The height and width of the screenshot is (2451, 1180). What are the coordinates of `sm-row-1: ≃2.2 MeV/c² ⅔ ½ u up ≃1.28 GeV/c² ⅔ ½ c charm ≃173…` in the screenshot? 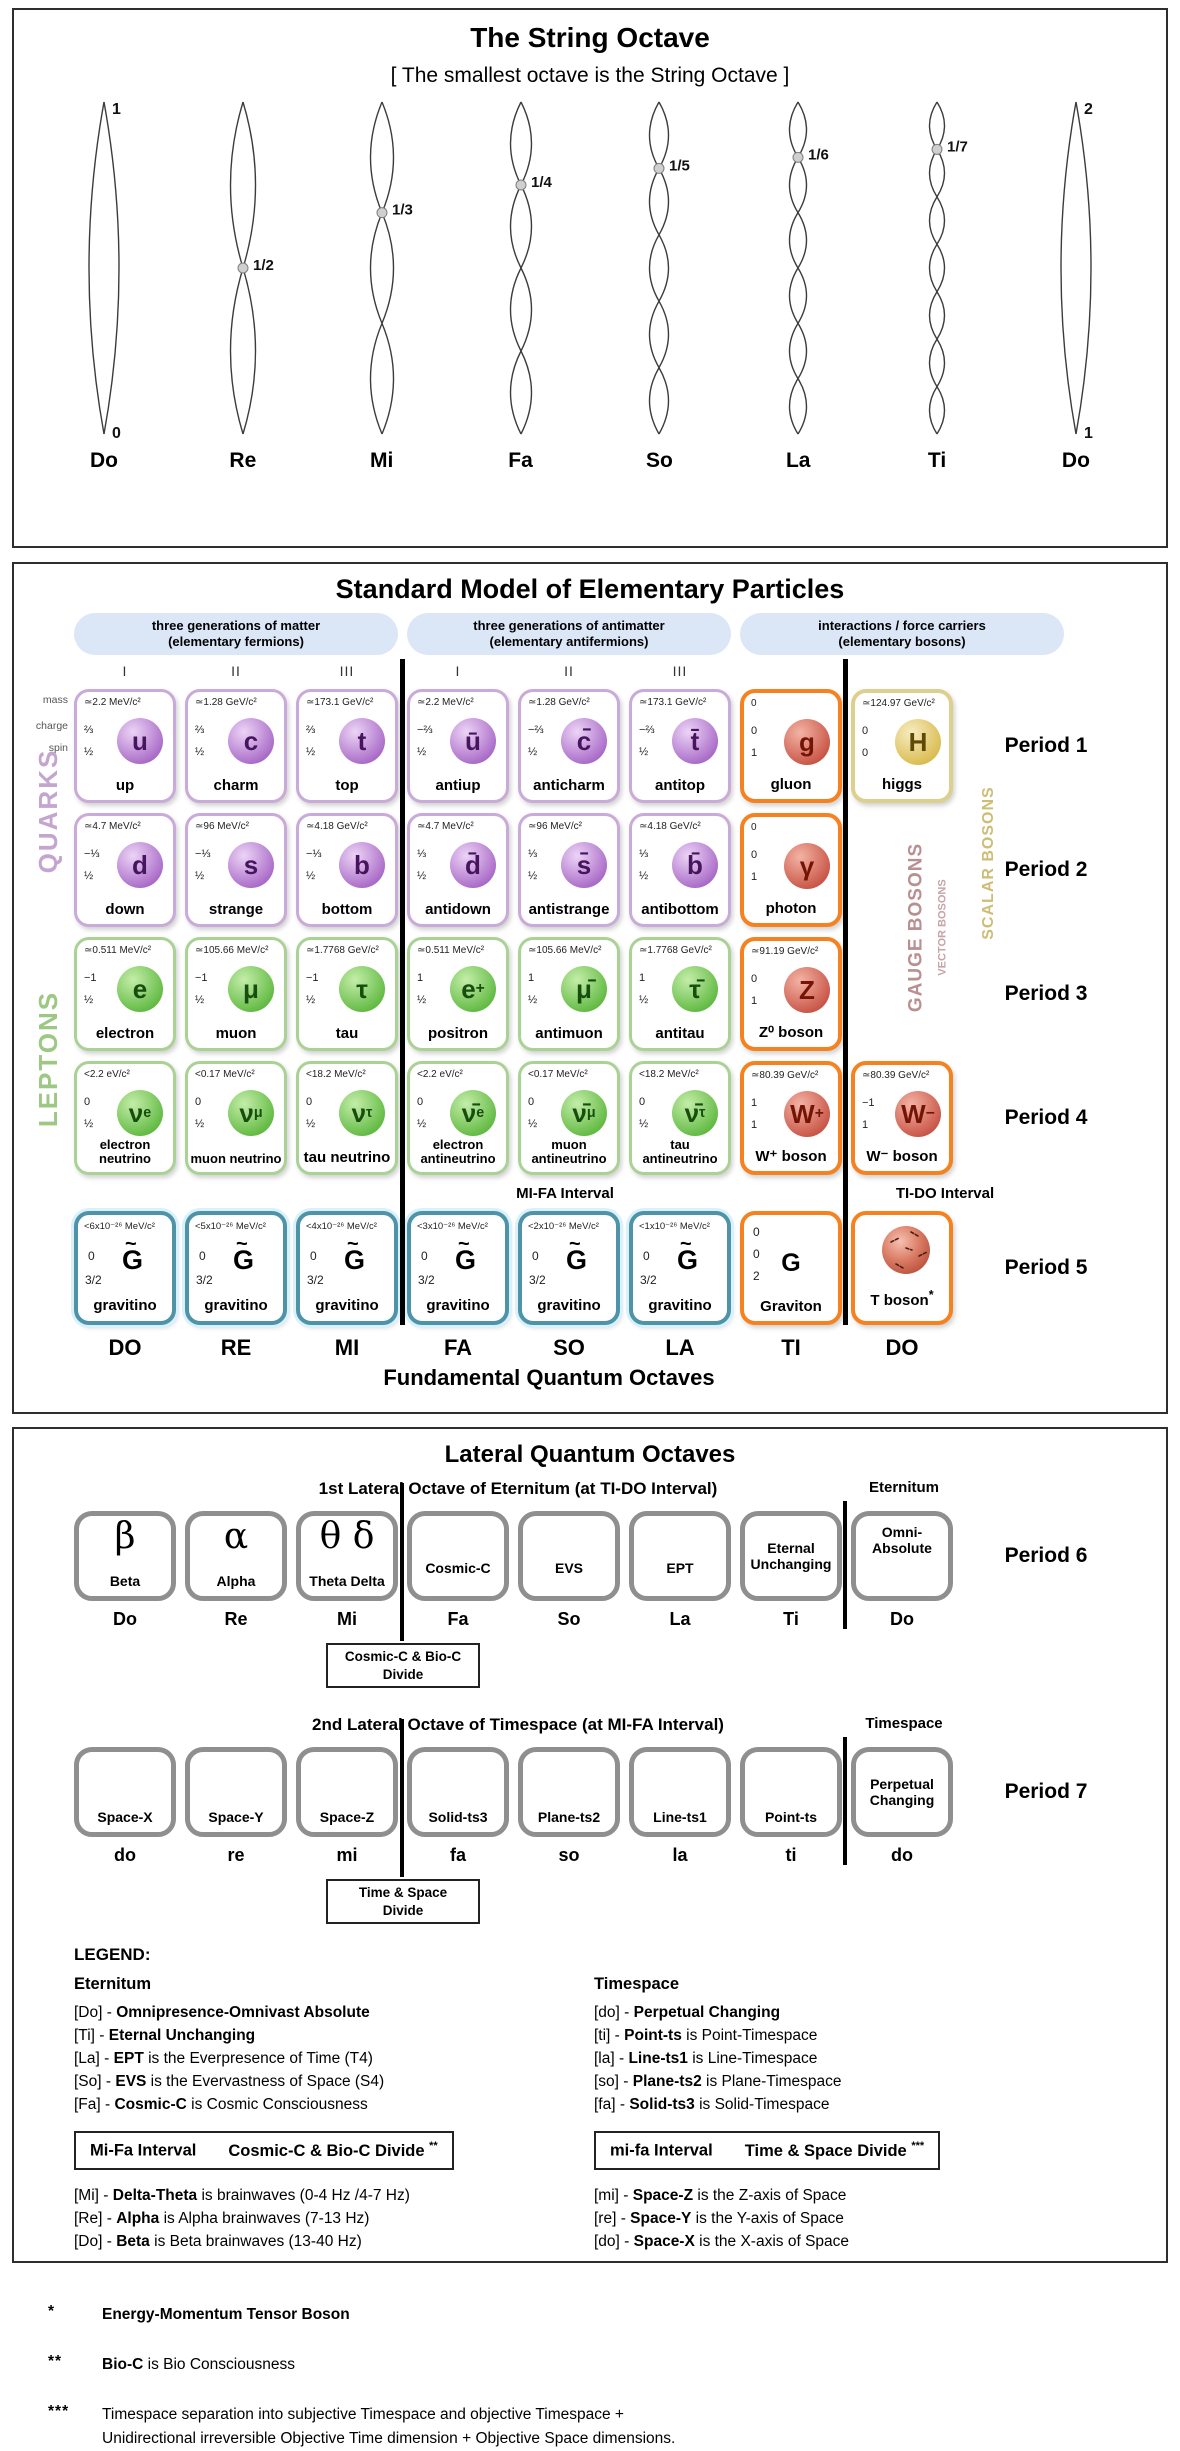 It's located at (590, 746).